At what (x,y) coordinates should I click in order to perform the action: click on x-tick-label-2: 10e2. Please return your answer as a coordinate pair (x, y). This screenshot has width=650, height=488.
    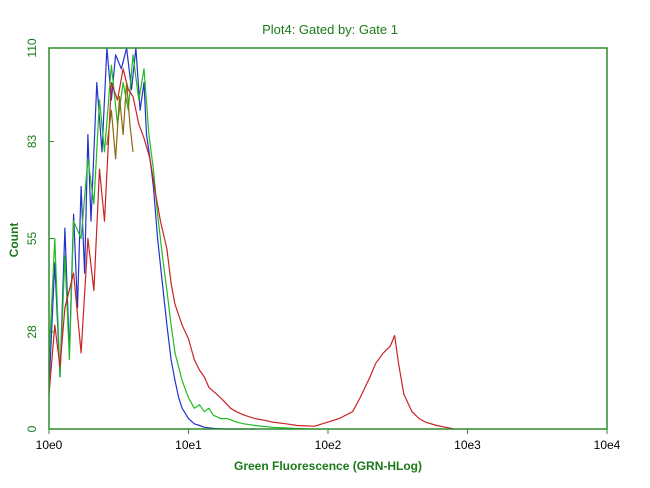
    Looking at the image, I should click on (328, 445).